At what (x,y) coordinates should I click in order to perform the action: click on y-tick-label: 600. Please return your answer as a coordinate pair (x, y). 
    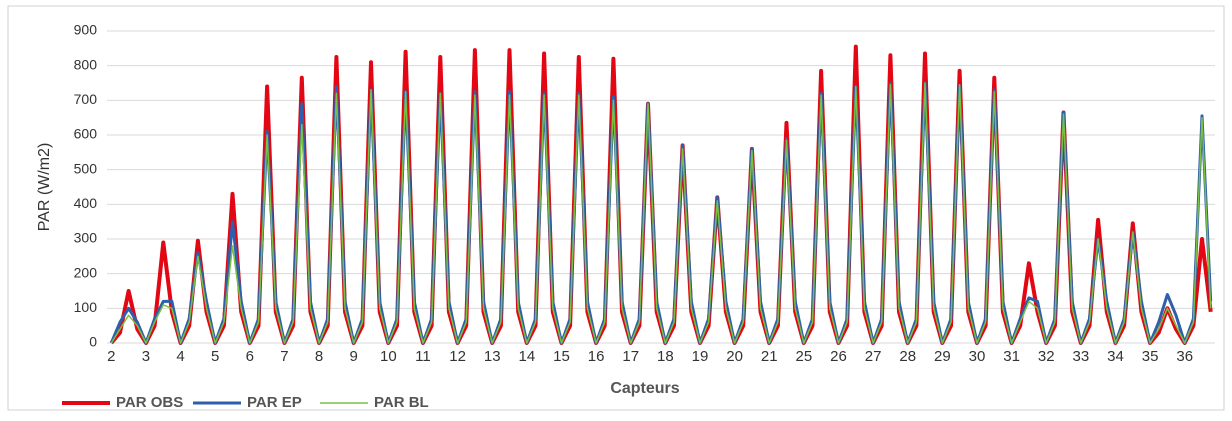
    Looking at the image, I should click on (86, 134).